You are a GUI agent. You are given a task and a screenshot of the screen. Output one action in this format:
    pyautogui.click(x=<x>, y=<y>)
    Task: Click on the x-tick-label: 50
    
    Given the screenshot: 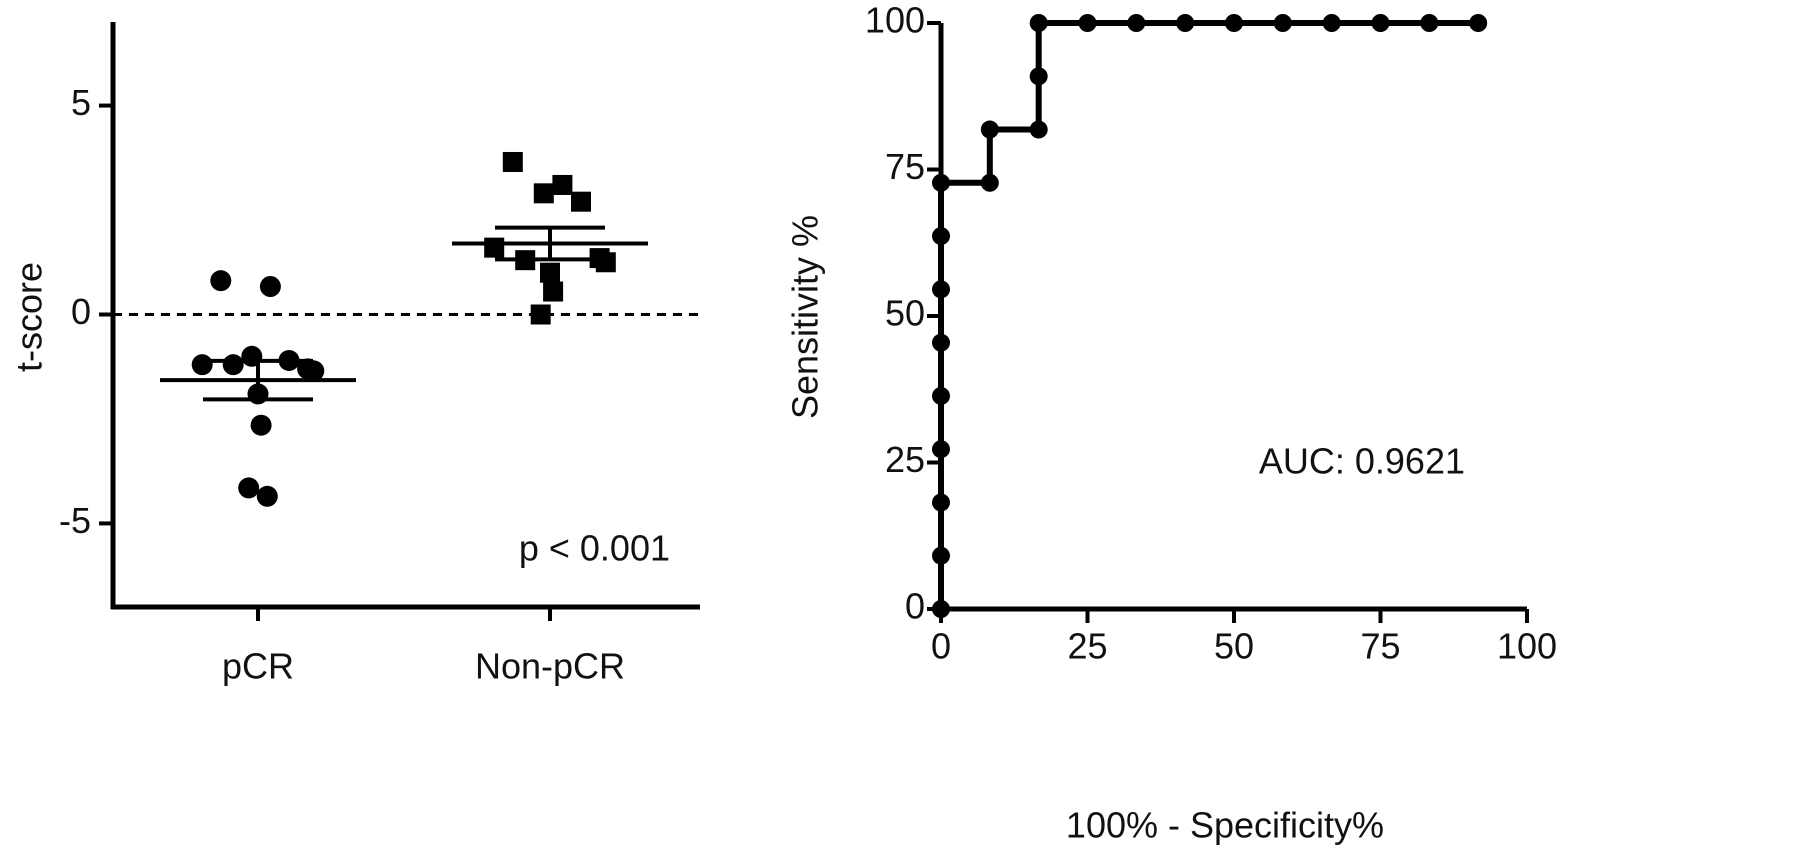 What is the action you would take?
    pyautogui.click(x=1234, y=646)
    